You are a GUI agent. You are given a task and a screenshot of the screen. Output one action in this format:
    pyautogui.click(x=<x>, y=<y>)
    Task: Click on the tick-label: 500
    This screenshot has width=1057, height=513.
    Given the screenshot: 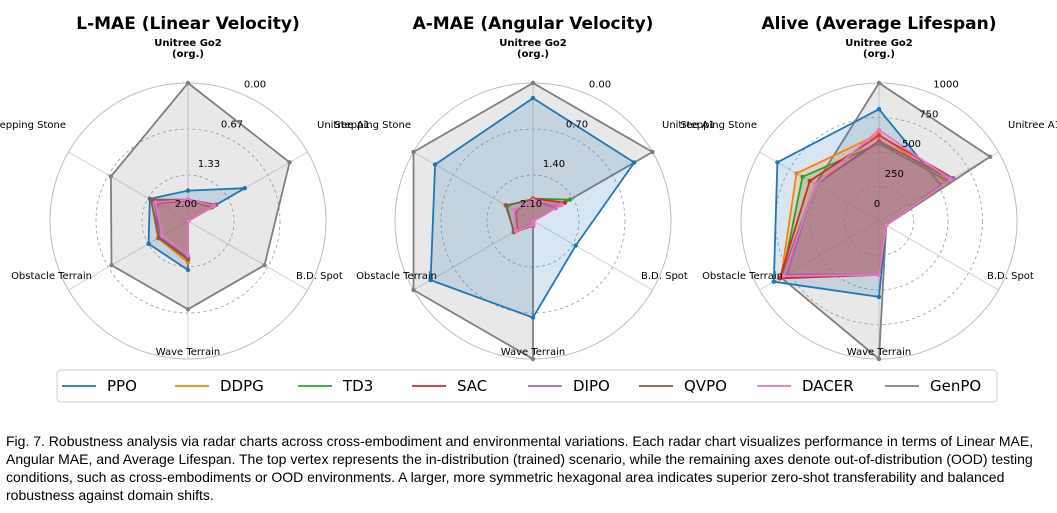 What is the action you would take?
    pyautogui.click(x=911, y=144)
    